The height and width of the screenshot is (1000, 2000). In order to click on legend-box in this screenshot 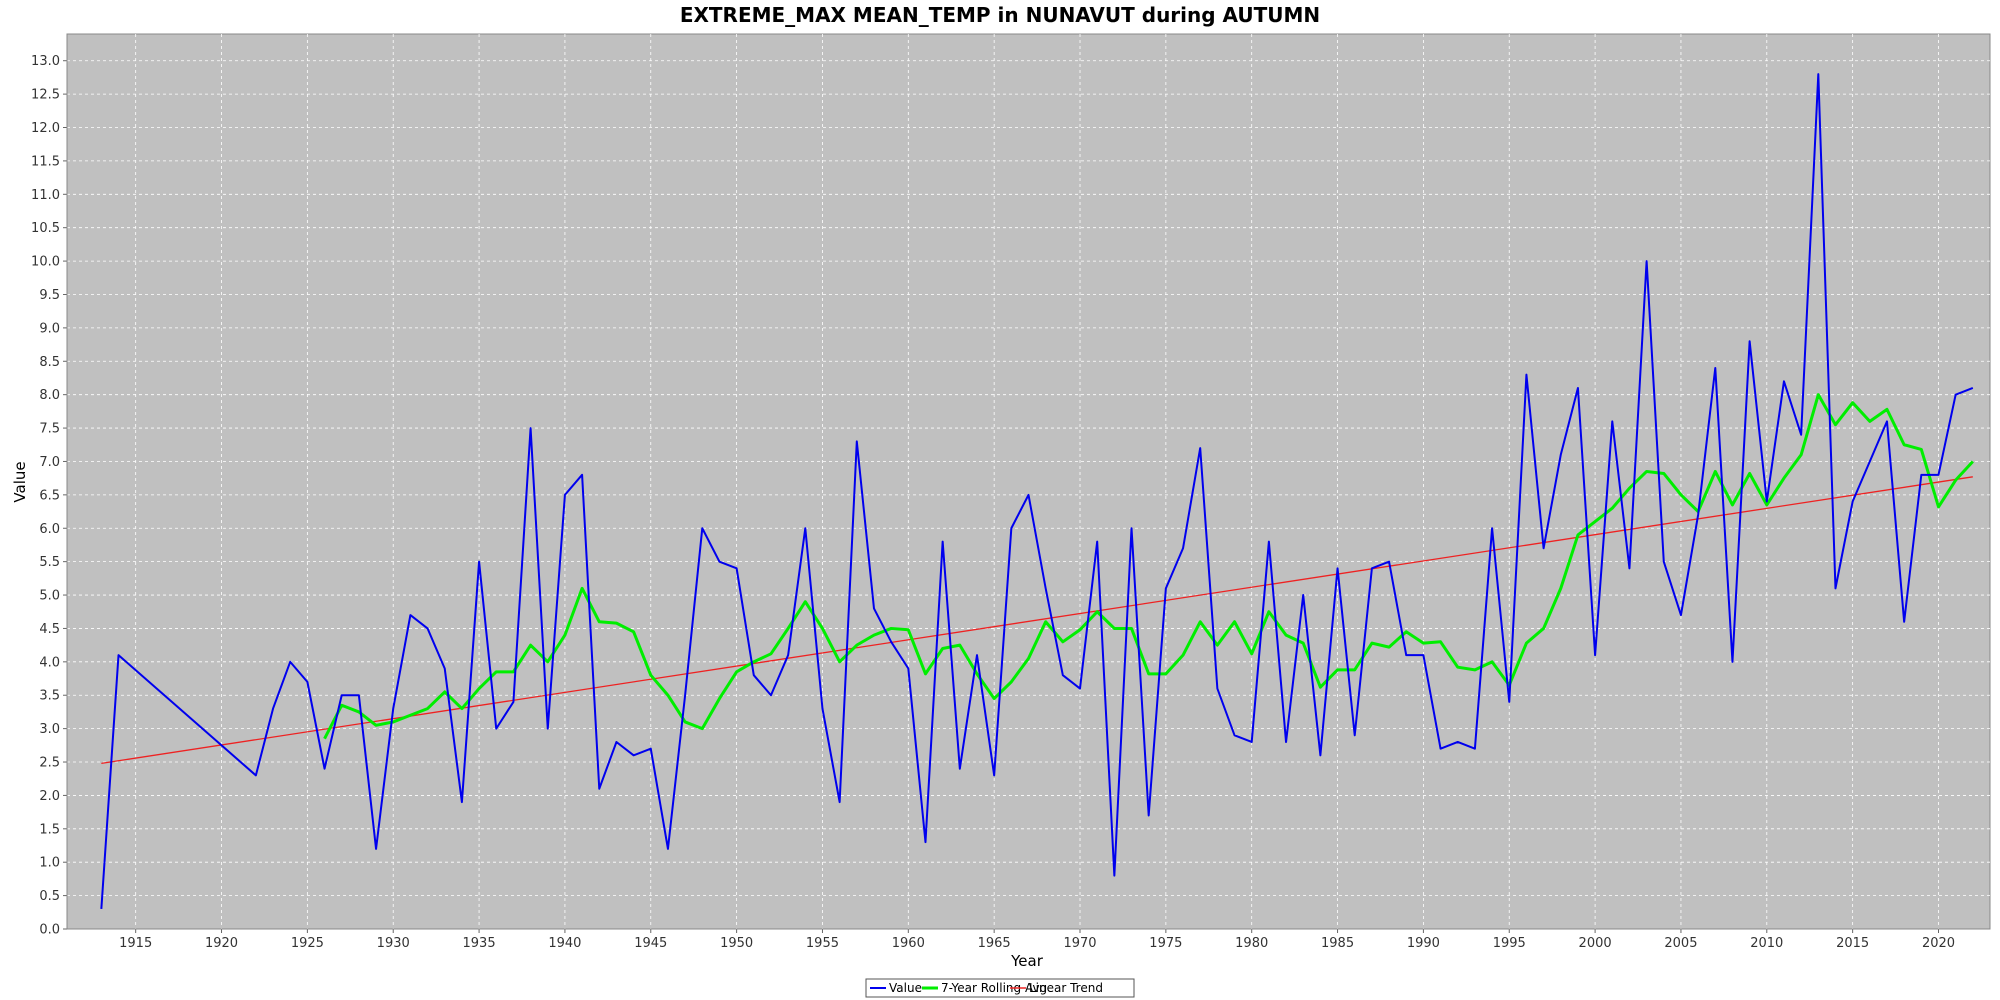, I will do `click(1000, 988)`.